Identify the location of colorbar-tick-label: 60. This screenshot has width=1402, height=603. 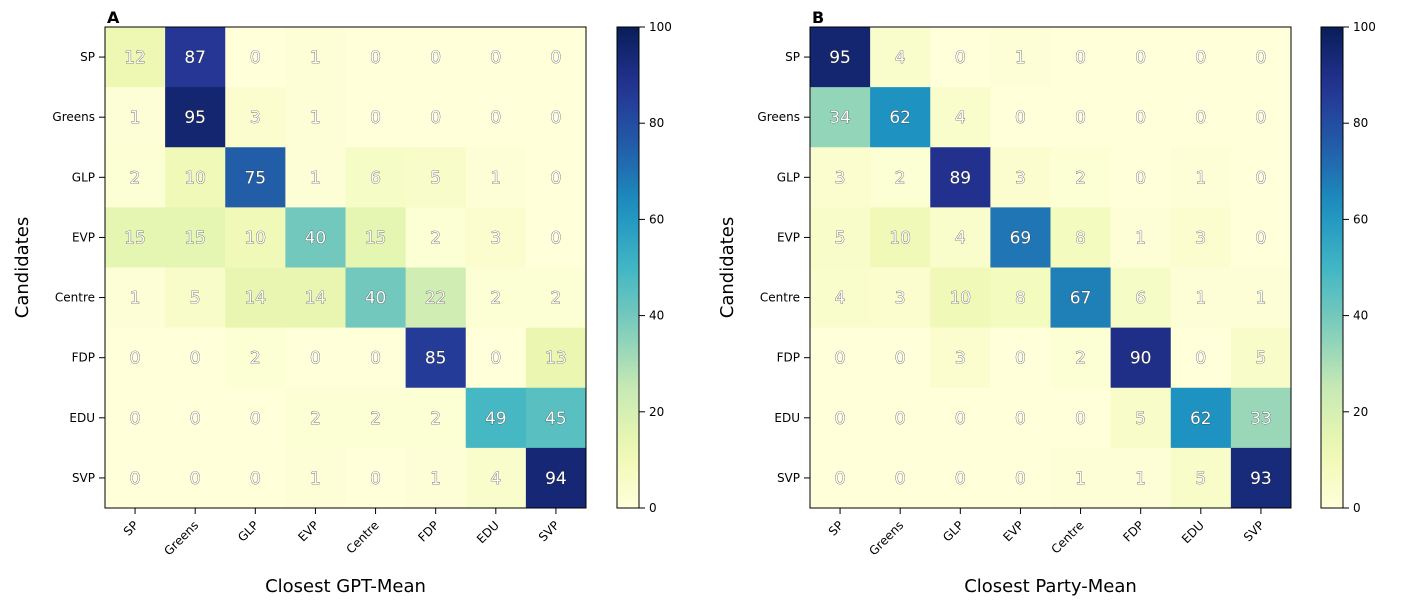
(656, 219).